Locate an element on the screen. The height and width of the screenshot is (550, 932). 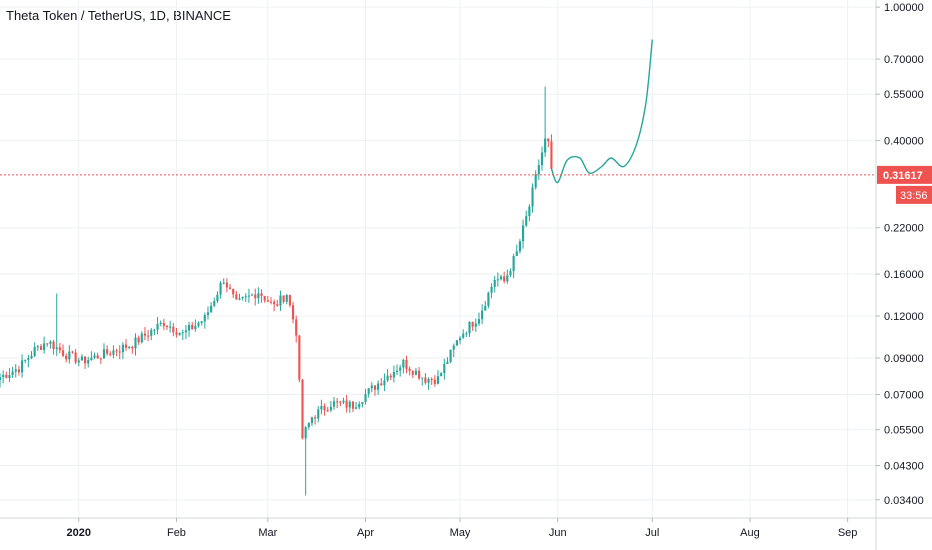
time-tick-label: May is located at coordinates (460, 533).